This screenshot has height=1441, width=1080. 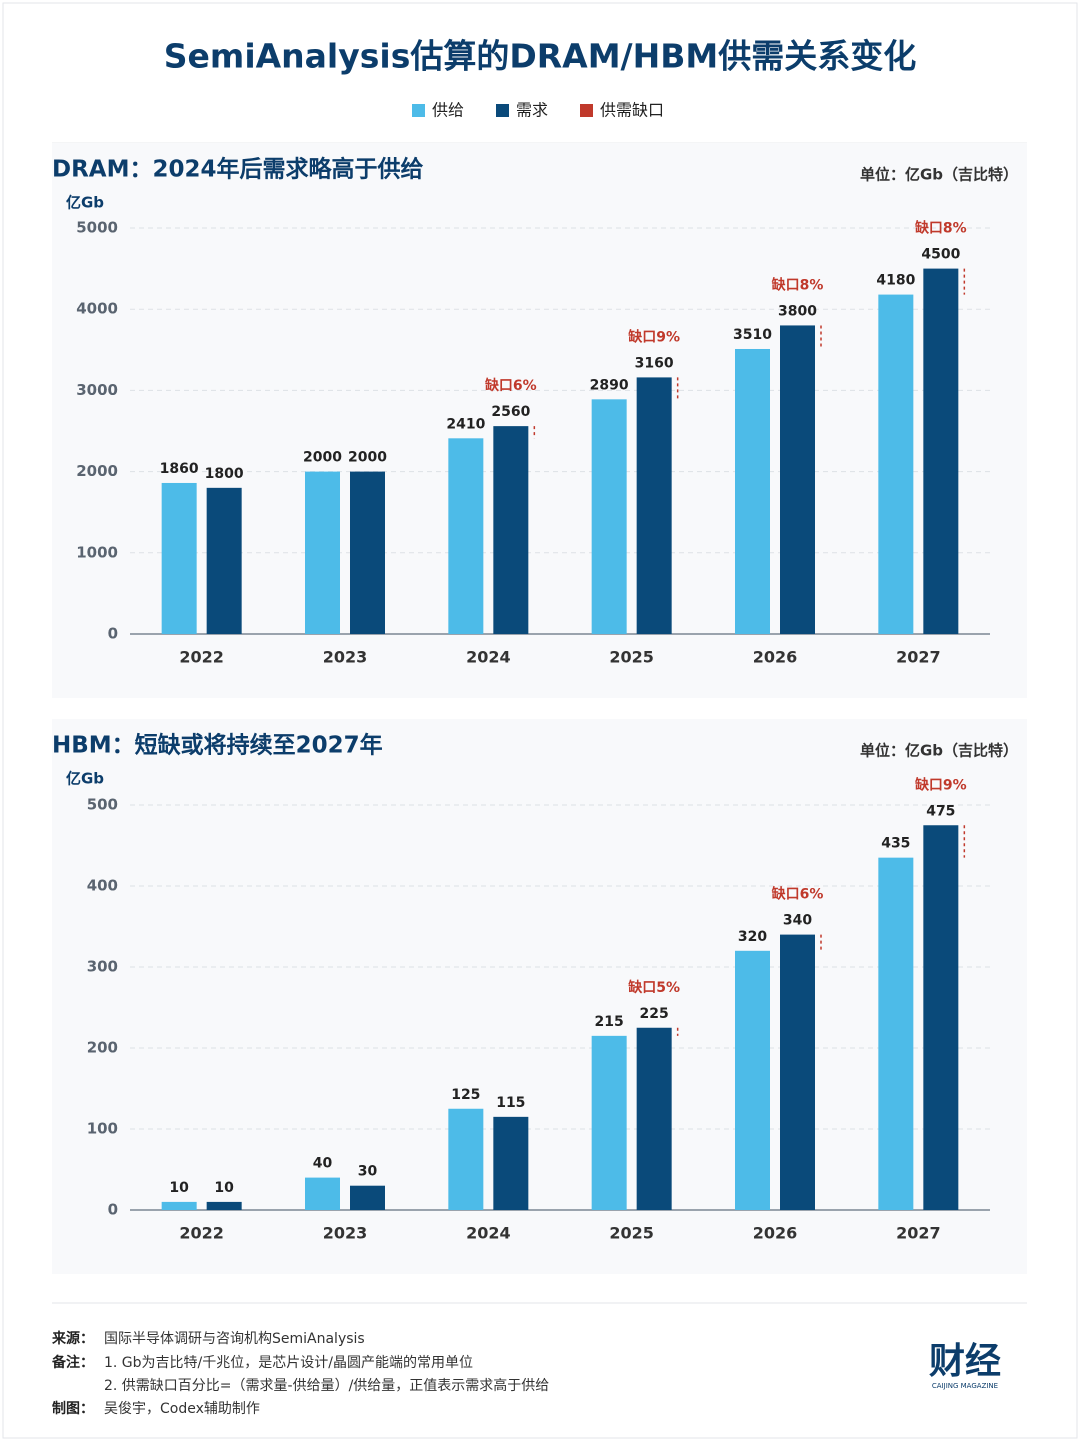 I want to click on data-label: 3160, so click(x=654, y=363).